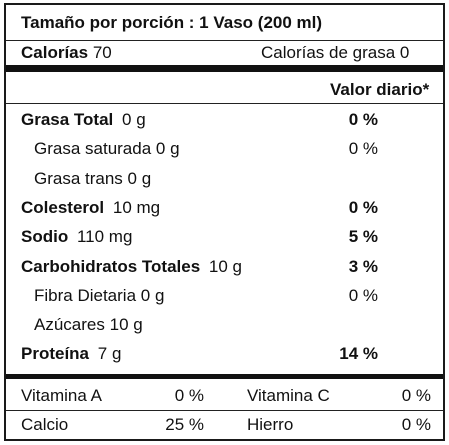 The image size is (449, 445). Describe the element at coordinates (63, 207) in the screenshot. I see `nutrient-name: Colesterol` at that location.